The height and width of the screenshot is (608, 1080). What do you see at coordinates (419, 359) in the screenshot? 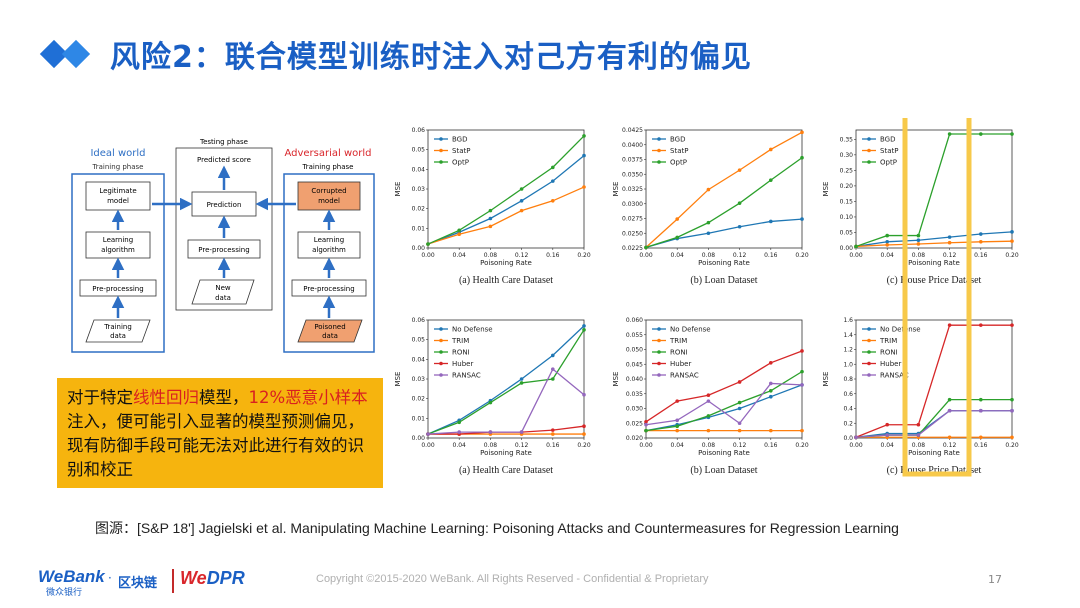
I see `y-tick-label: 0.04` at bounding box center [419, 359].